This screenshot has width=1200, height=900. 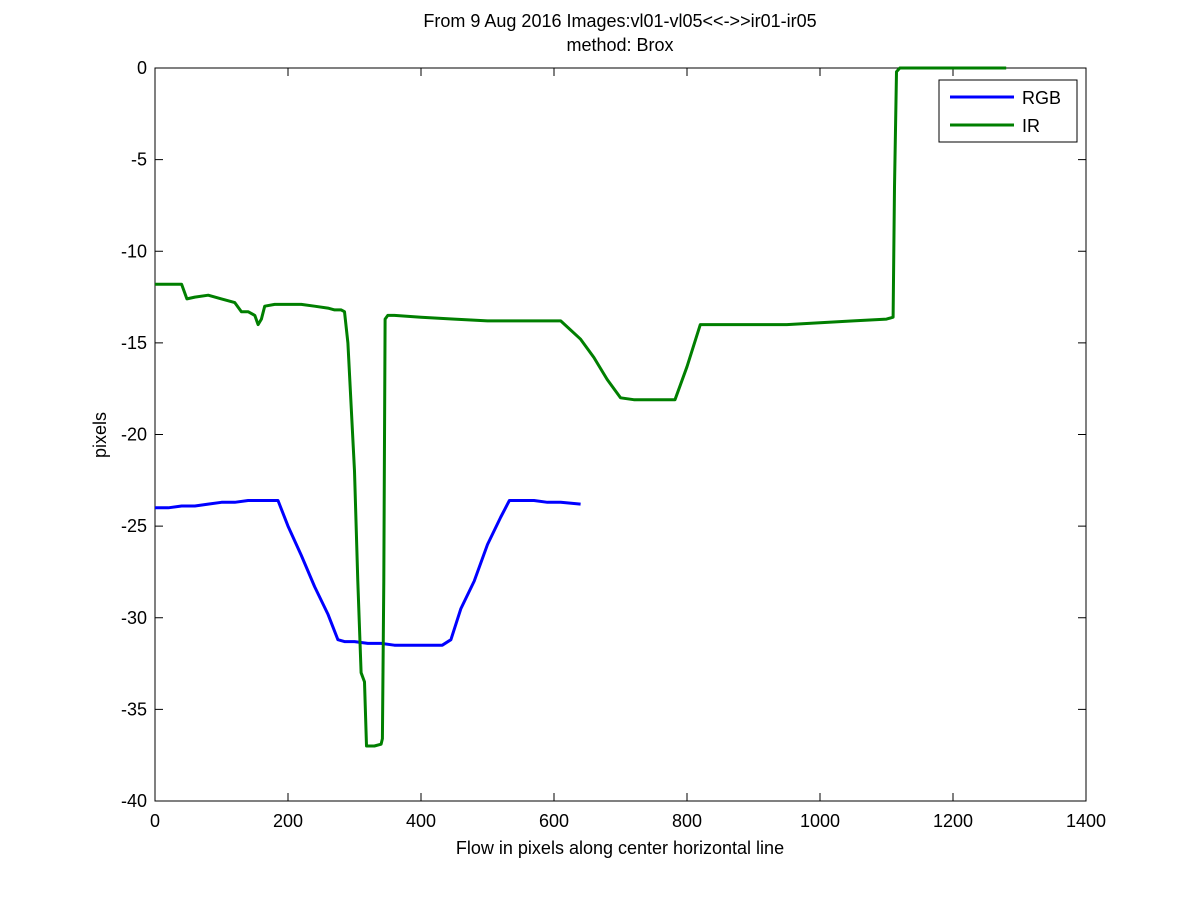 What do you see at coordinates (139, 160) in the screenshot?
I see `y-tick-label: -5` at bounding box center [139, 160].